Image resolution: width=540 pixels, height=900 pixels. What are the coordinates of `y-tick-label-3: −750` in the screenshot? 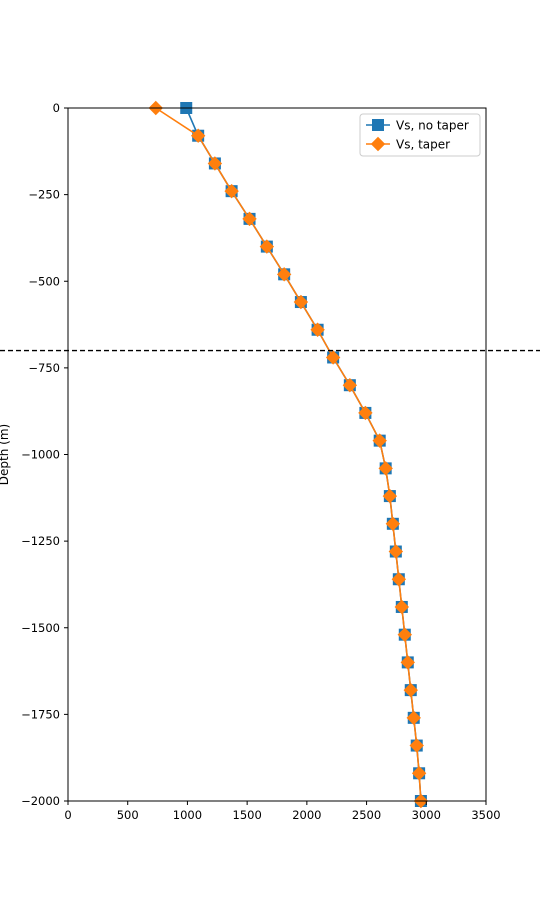 It's located at (44, 368).